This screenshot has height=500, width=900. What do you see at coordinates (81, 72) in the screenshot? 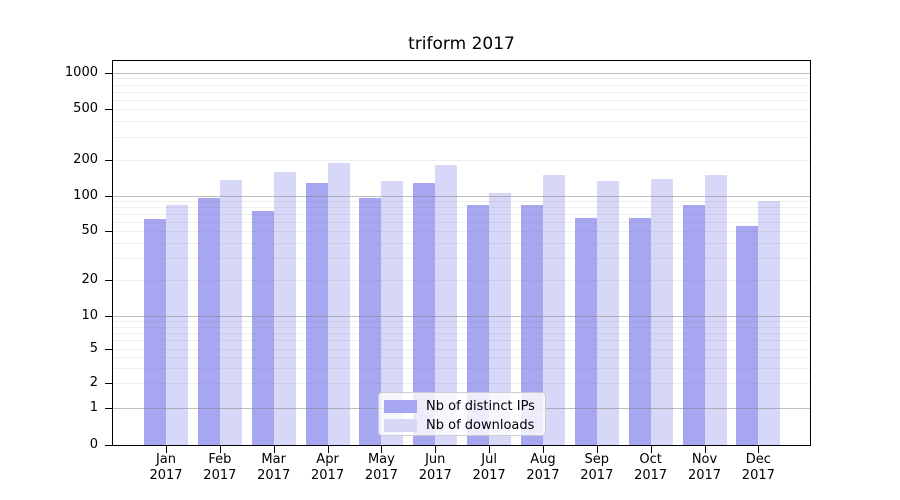
I see `y-tick-label: 1000` at bounding box center [81, 72].